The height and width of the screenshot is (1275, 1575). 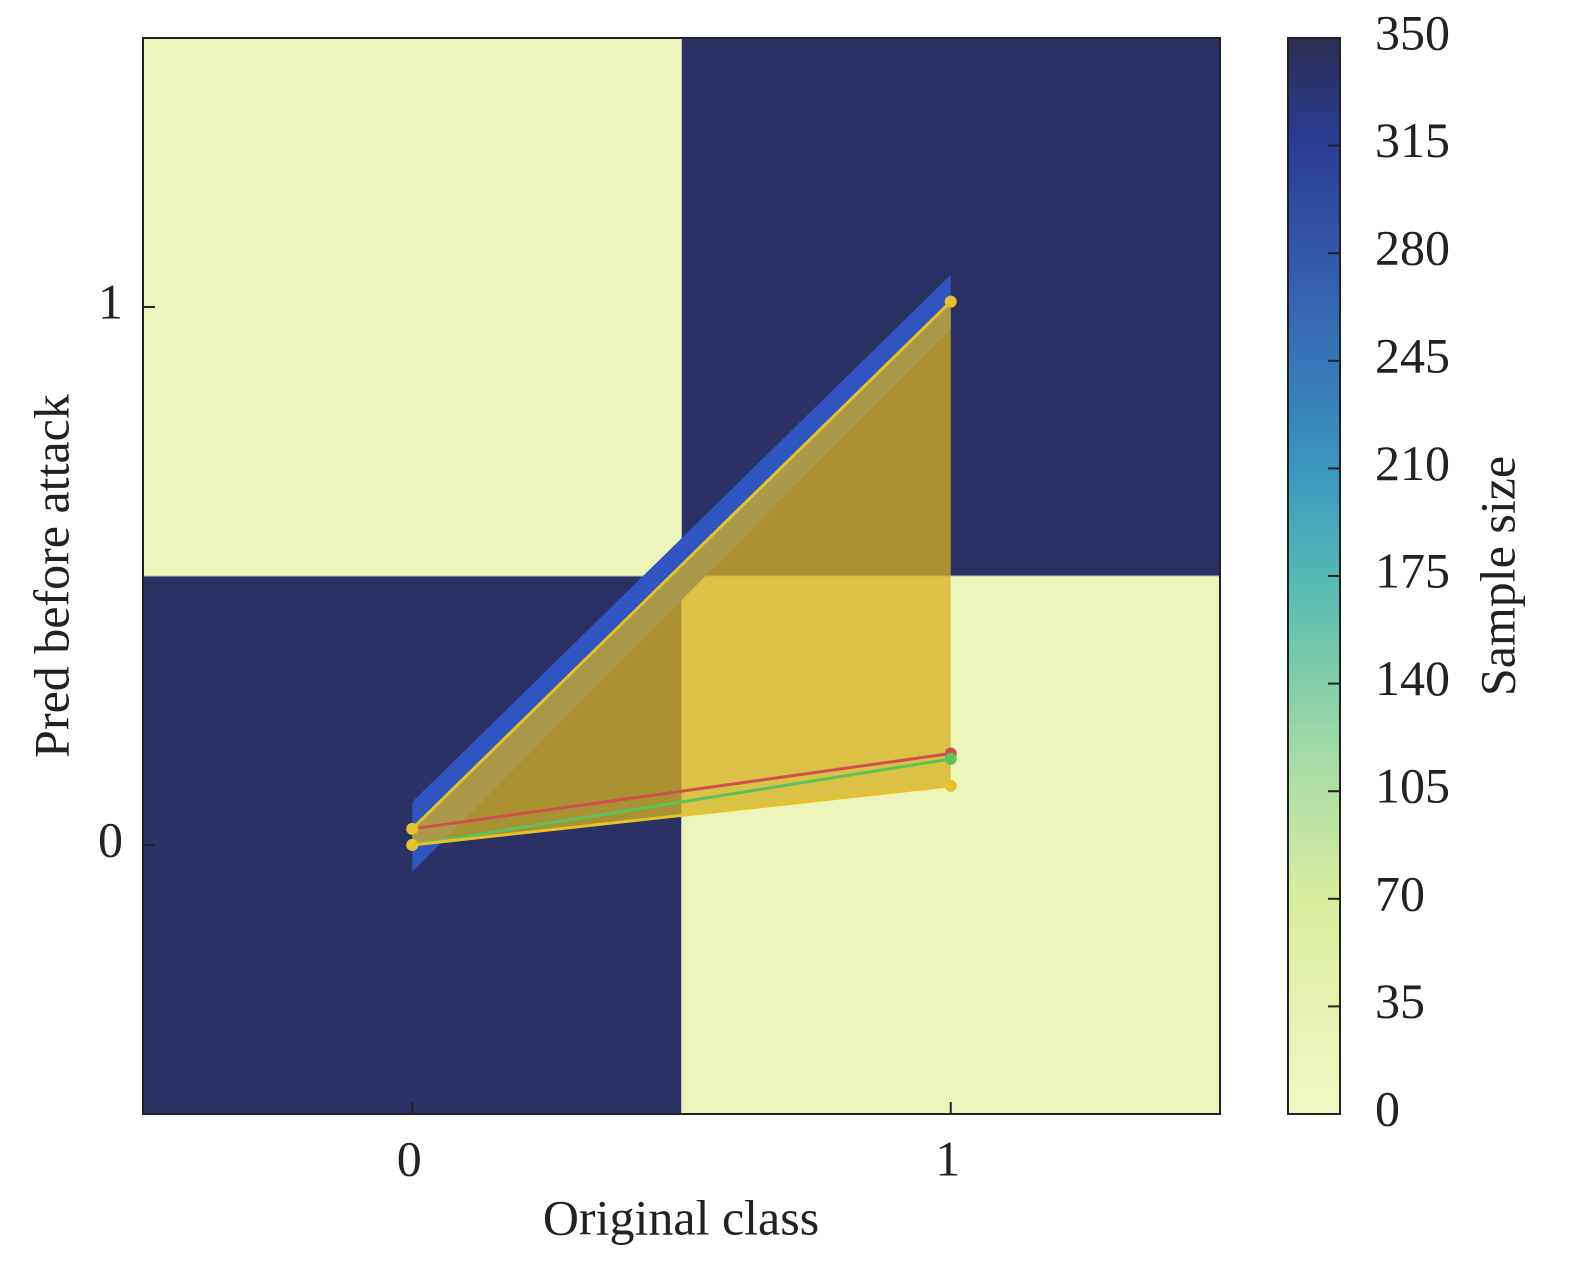 I want to click on colorbar-tick-label: 315, so click(x=1412, y=140).